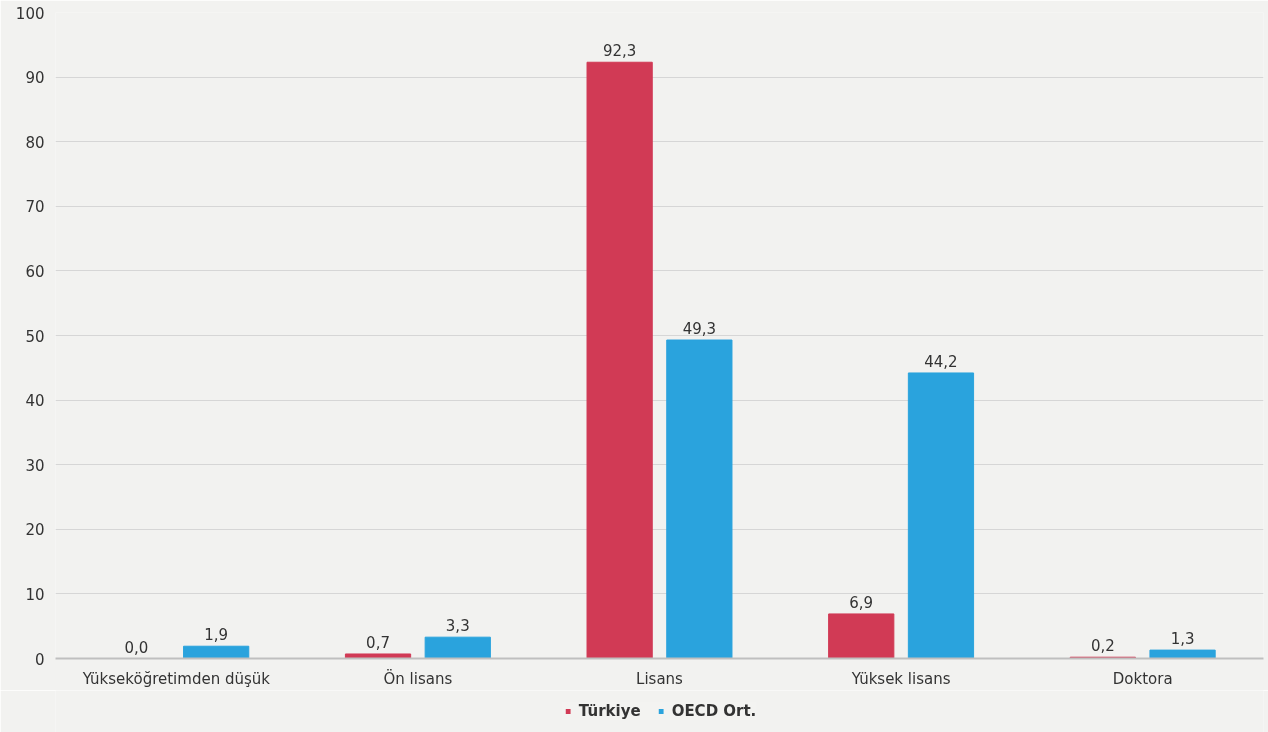 The height and width of the screenshot is (732, 1268). I want to click on x-tick-label: Doktora, so click(1142, 678).